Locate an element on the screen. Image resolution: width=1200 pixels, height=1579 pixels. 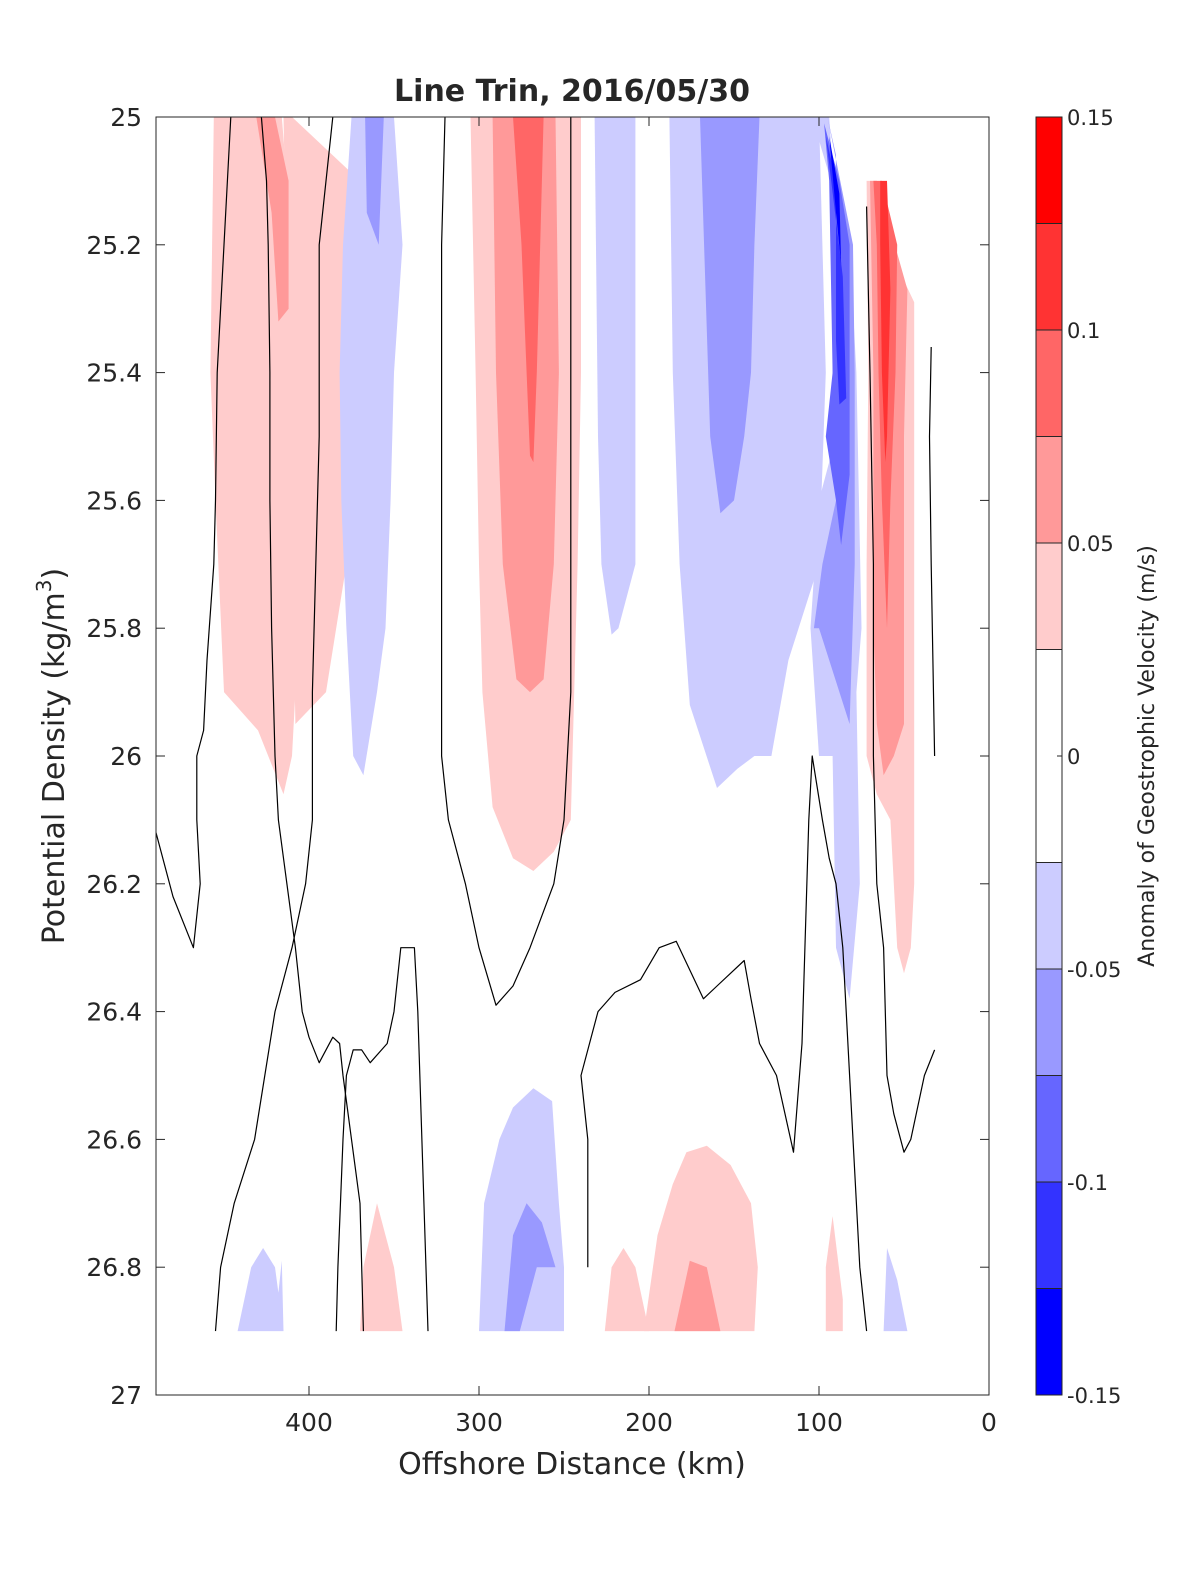
y-tick-label-10: 27 is located at coordinates (126, 1395).